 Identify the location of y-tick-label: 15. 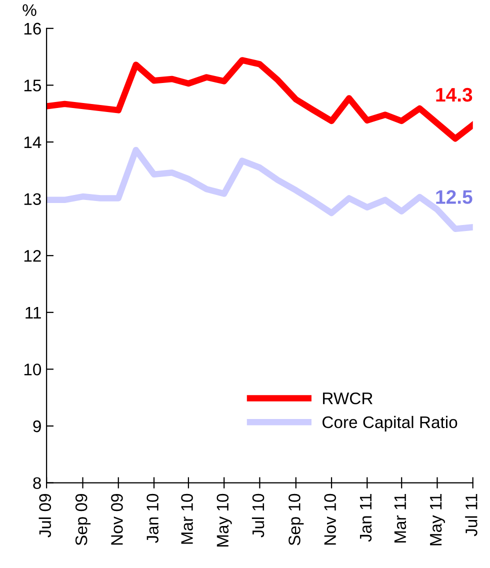
(32, 86).